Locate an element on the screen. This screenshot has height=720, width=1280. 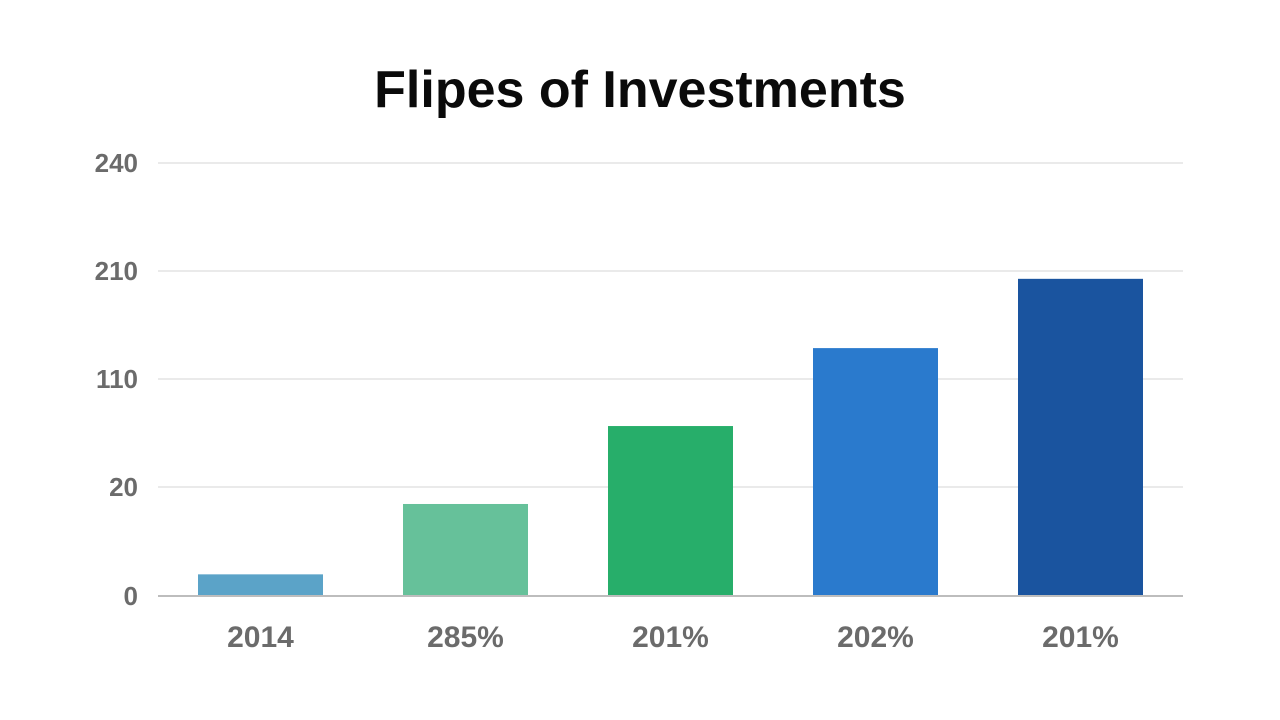
chart-title: Flipes of Investments is located at coordinates (640, 90).